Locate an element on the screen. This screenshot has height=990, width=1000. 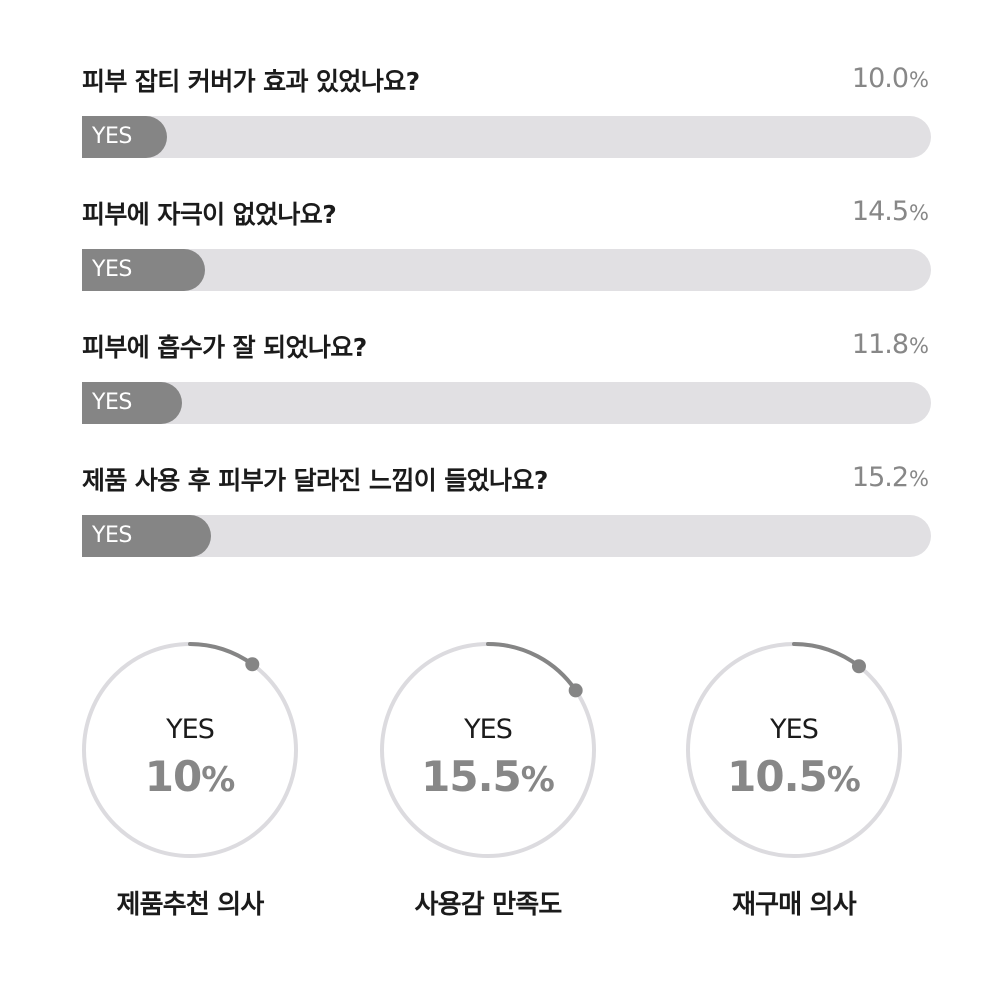
question-percent: 11.8% is located at coordinates (890, 344).